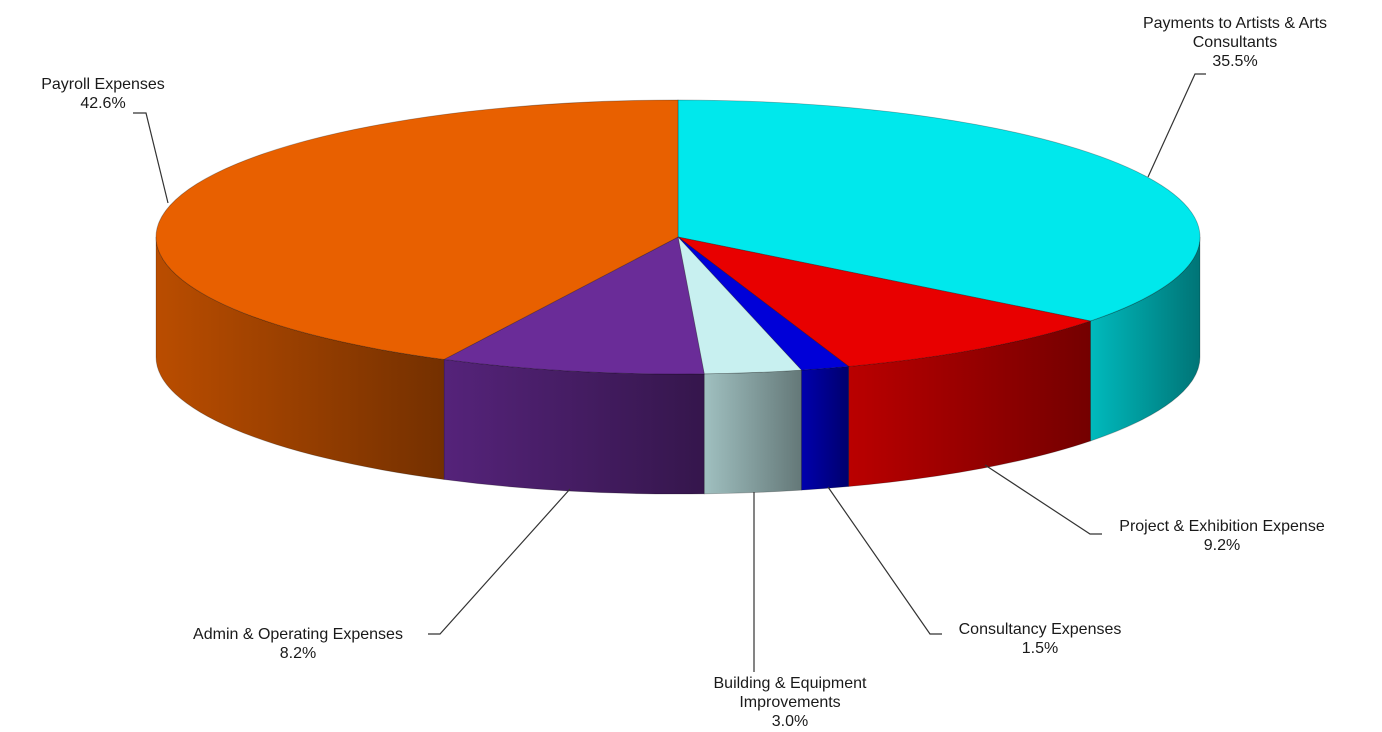 This screenshot has height=732, width=1382. What do you see at coordinates (1222, 536) in the screenshot?
I see `slice-label-project-and-exhibition-expenses: Project & Exhibition Expense 9.2%` at bounding box center [1222, 536].